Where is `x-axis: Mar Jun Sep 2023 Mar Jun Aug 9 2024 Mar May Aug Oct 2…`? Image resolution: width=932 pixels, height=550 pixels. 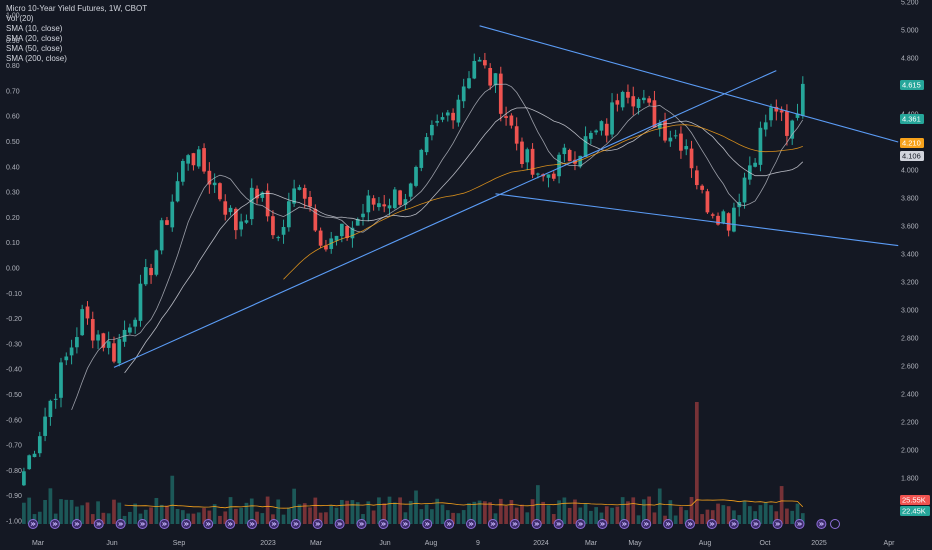
x-axis: Mar Jun Sep 2023 Mar Jun Aug 9 2024 Mar May Aug Oct 2… is located at coordinates (463, 543).